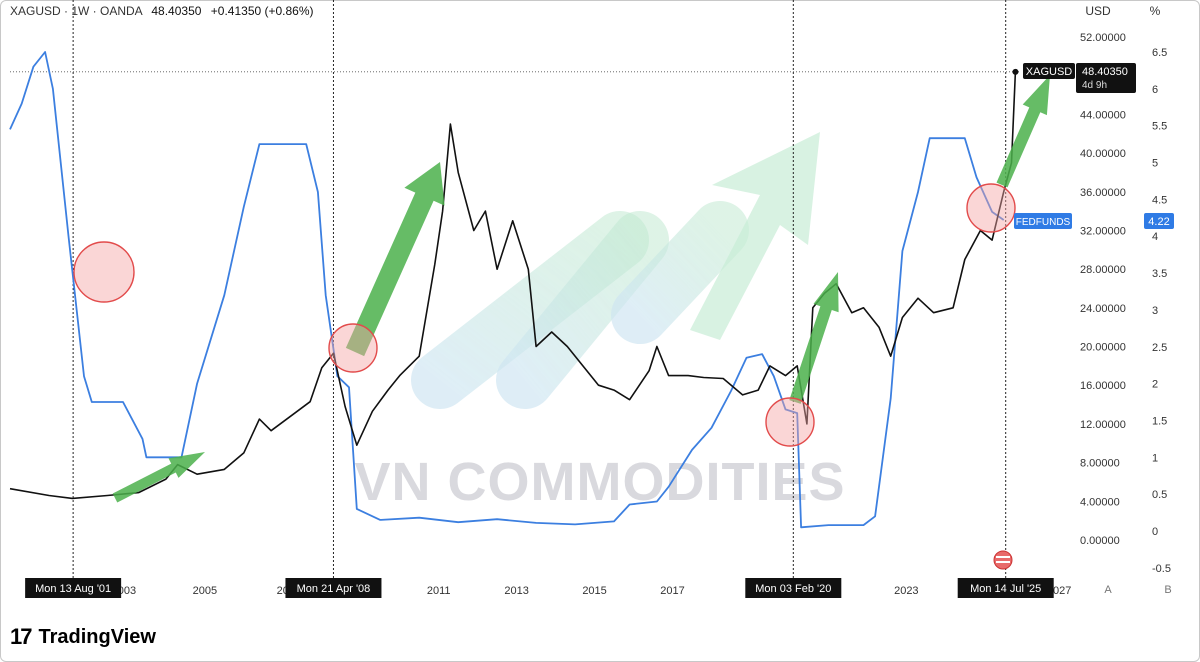 This screenshot has width=1200, height=662. I want to click on time-axis-tick: 2015, so click(594, 591).